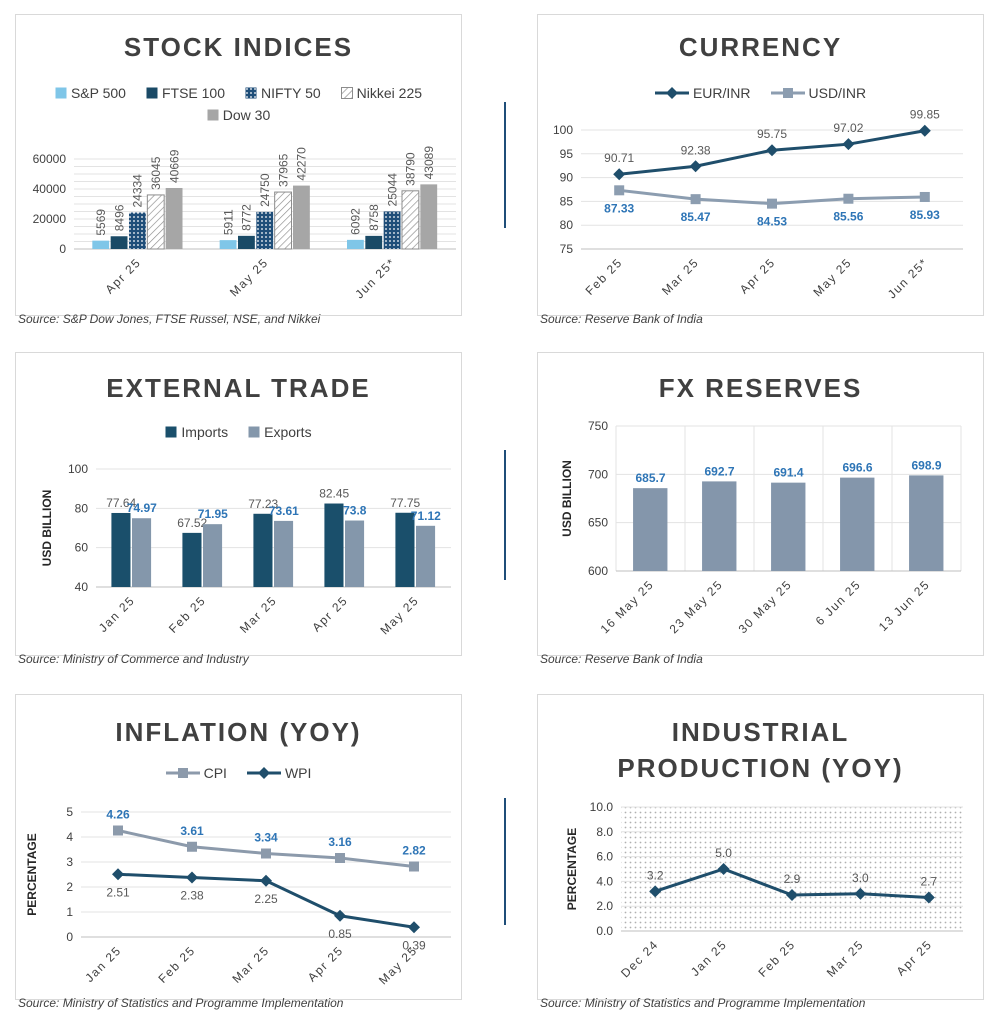 Image resolution: width=1000 pixels, height=1033 pixels. I want to click on data-label: 73.8, so click(355, 511).